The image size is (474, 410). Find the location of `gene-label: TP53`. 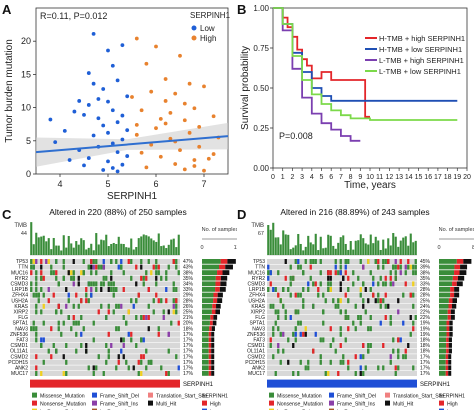

gene-label: TP53 is located at coordinates (22, 262).